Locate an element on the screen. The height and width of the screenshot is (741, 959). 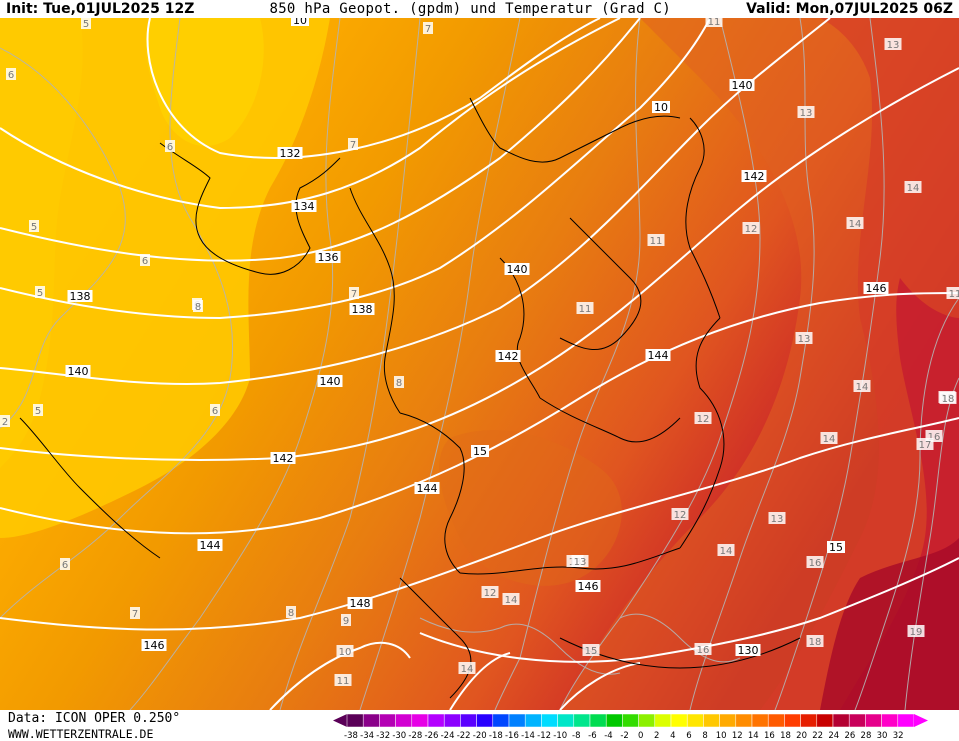
border-france-germany is located at coordinates (432, 493).